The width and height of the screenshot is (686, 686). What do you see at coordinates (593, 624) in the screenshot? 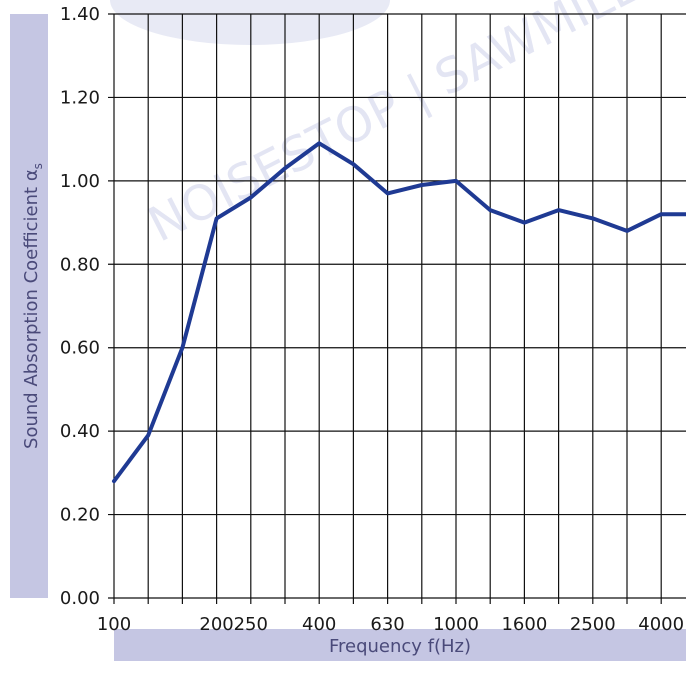
I see `x-tick-label: 2500` at bounding box center [593, 624].